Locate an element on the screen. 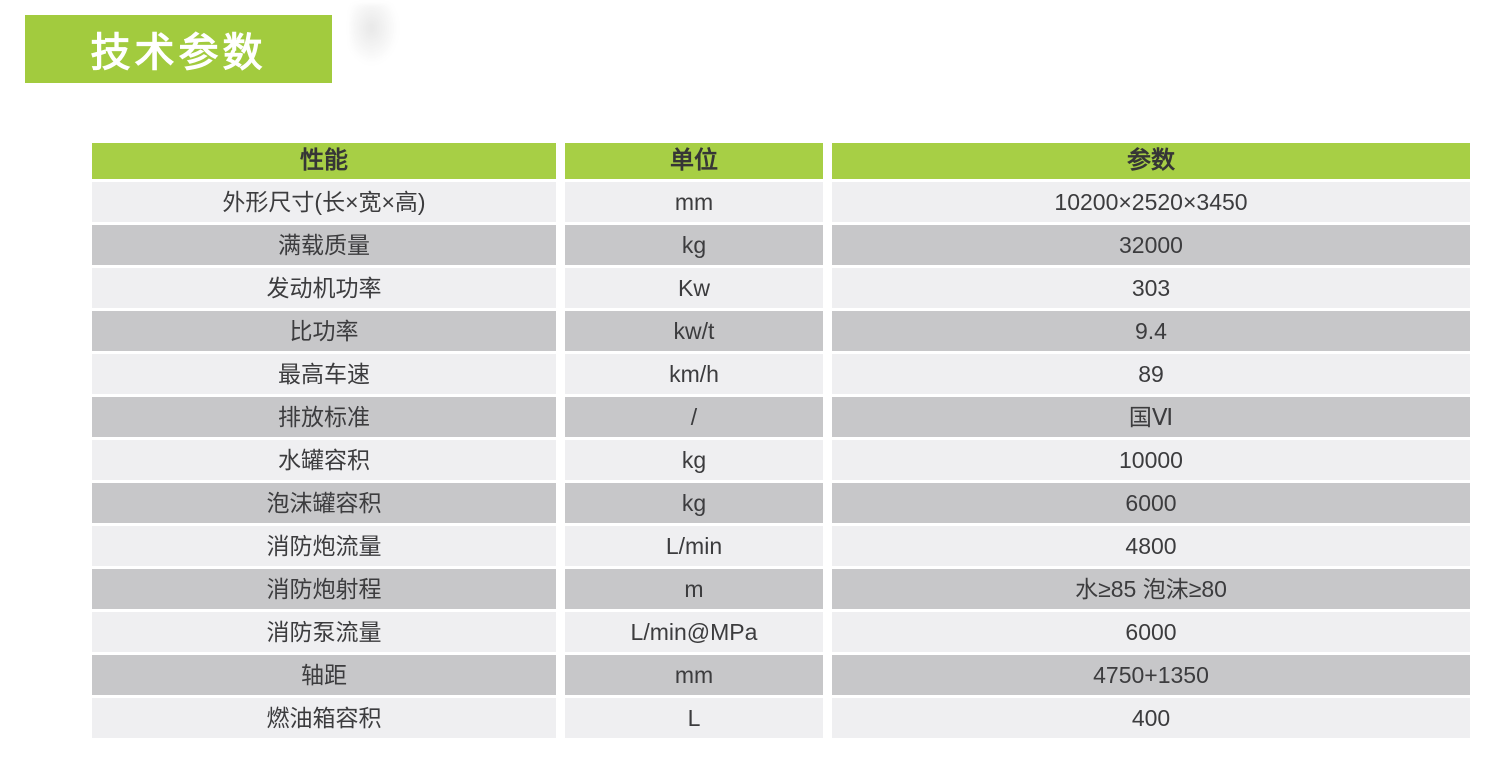 Image resolution: width=1500 pixels, height=780 pixels. table-row: 满载质量 kg 32000 is located at coordinates (781, 245).